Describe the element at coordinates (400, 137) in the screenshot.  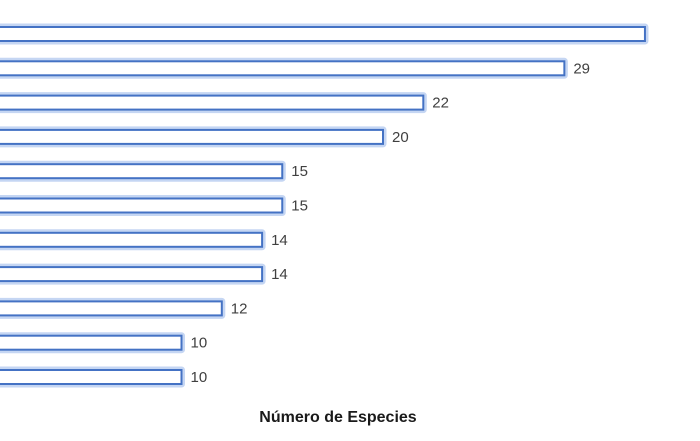
I see `data-label: 20` at that location.